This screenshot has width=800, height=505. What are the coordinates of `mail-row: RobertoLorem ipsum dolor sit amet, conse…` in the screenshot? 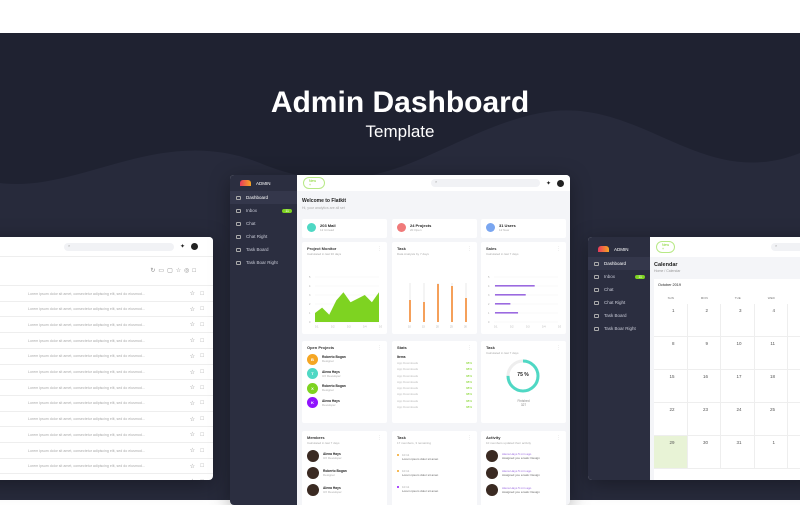 It's located at (106, 324).